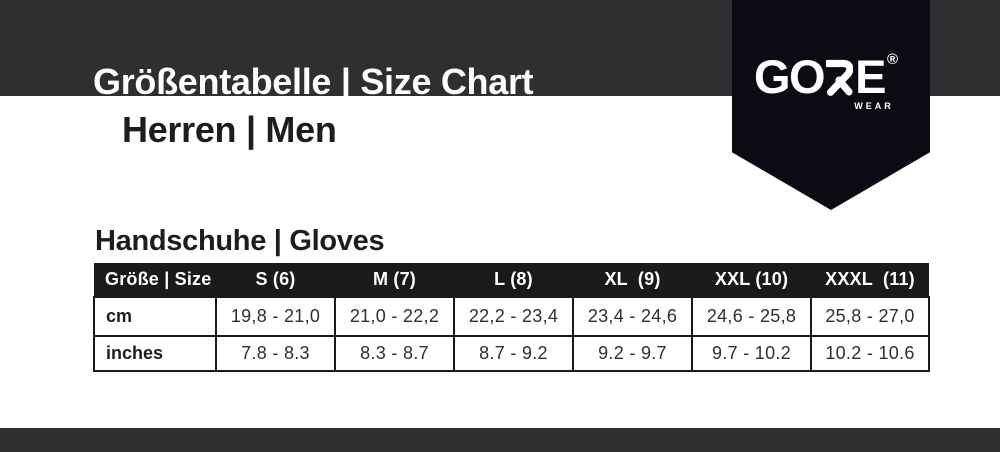 The width and height of the screenshot is (1000, 452). Describe the element at coordinates (275, 353) in the screenshot. I see `cell-inches-s: 7.8 - 8.3` at that location.